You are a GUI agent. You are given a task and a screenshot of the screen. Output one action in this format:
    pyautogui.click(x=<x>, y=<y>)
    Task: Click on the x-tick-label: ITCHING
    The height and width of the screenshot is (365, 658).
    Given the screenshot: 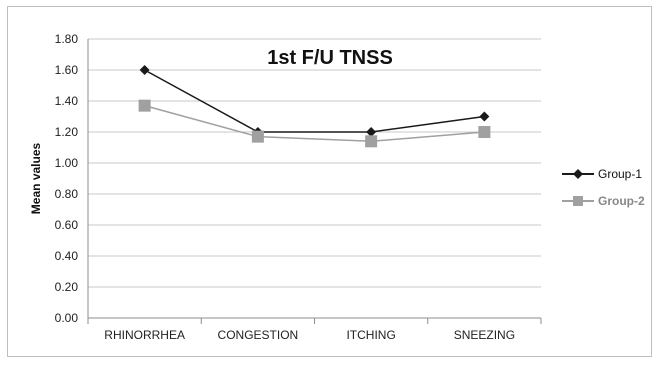 What is the action you would take?
    pyautogui.click(x=370, y=335)
    